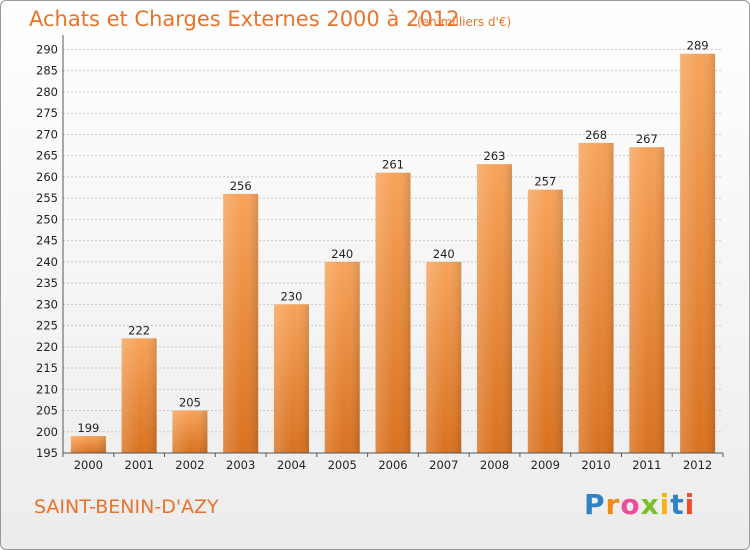  I want to click on y-tick-label: 240, so click(47, 262).